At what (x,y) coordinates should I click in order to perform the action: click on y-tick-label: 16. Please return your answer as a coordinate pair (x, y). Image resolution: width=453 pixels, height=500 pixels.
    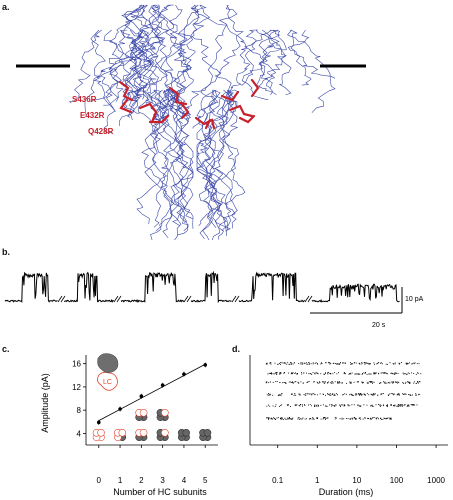
    Looking at the image, I should click on (76, 364).